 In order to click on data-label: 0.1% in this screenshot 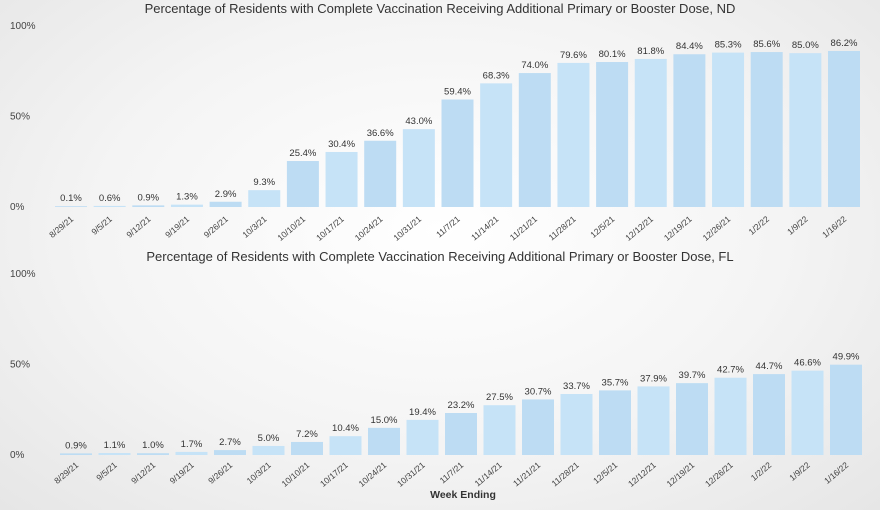, I will do `click(71, 198)`.